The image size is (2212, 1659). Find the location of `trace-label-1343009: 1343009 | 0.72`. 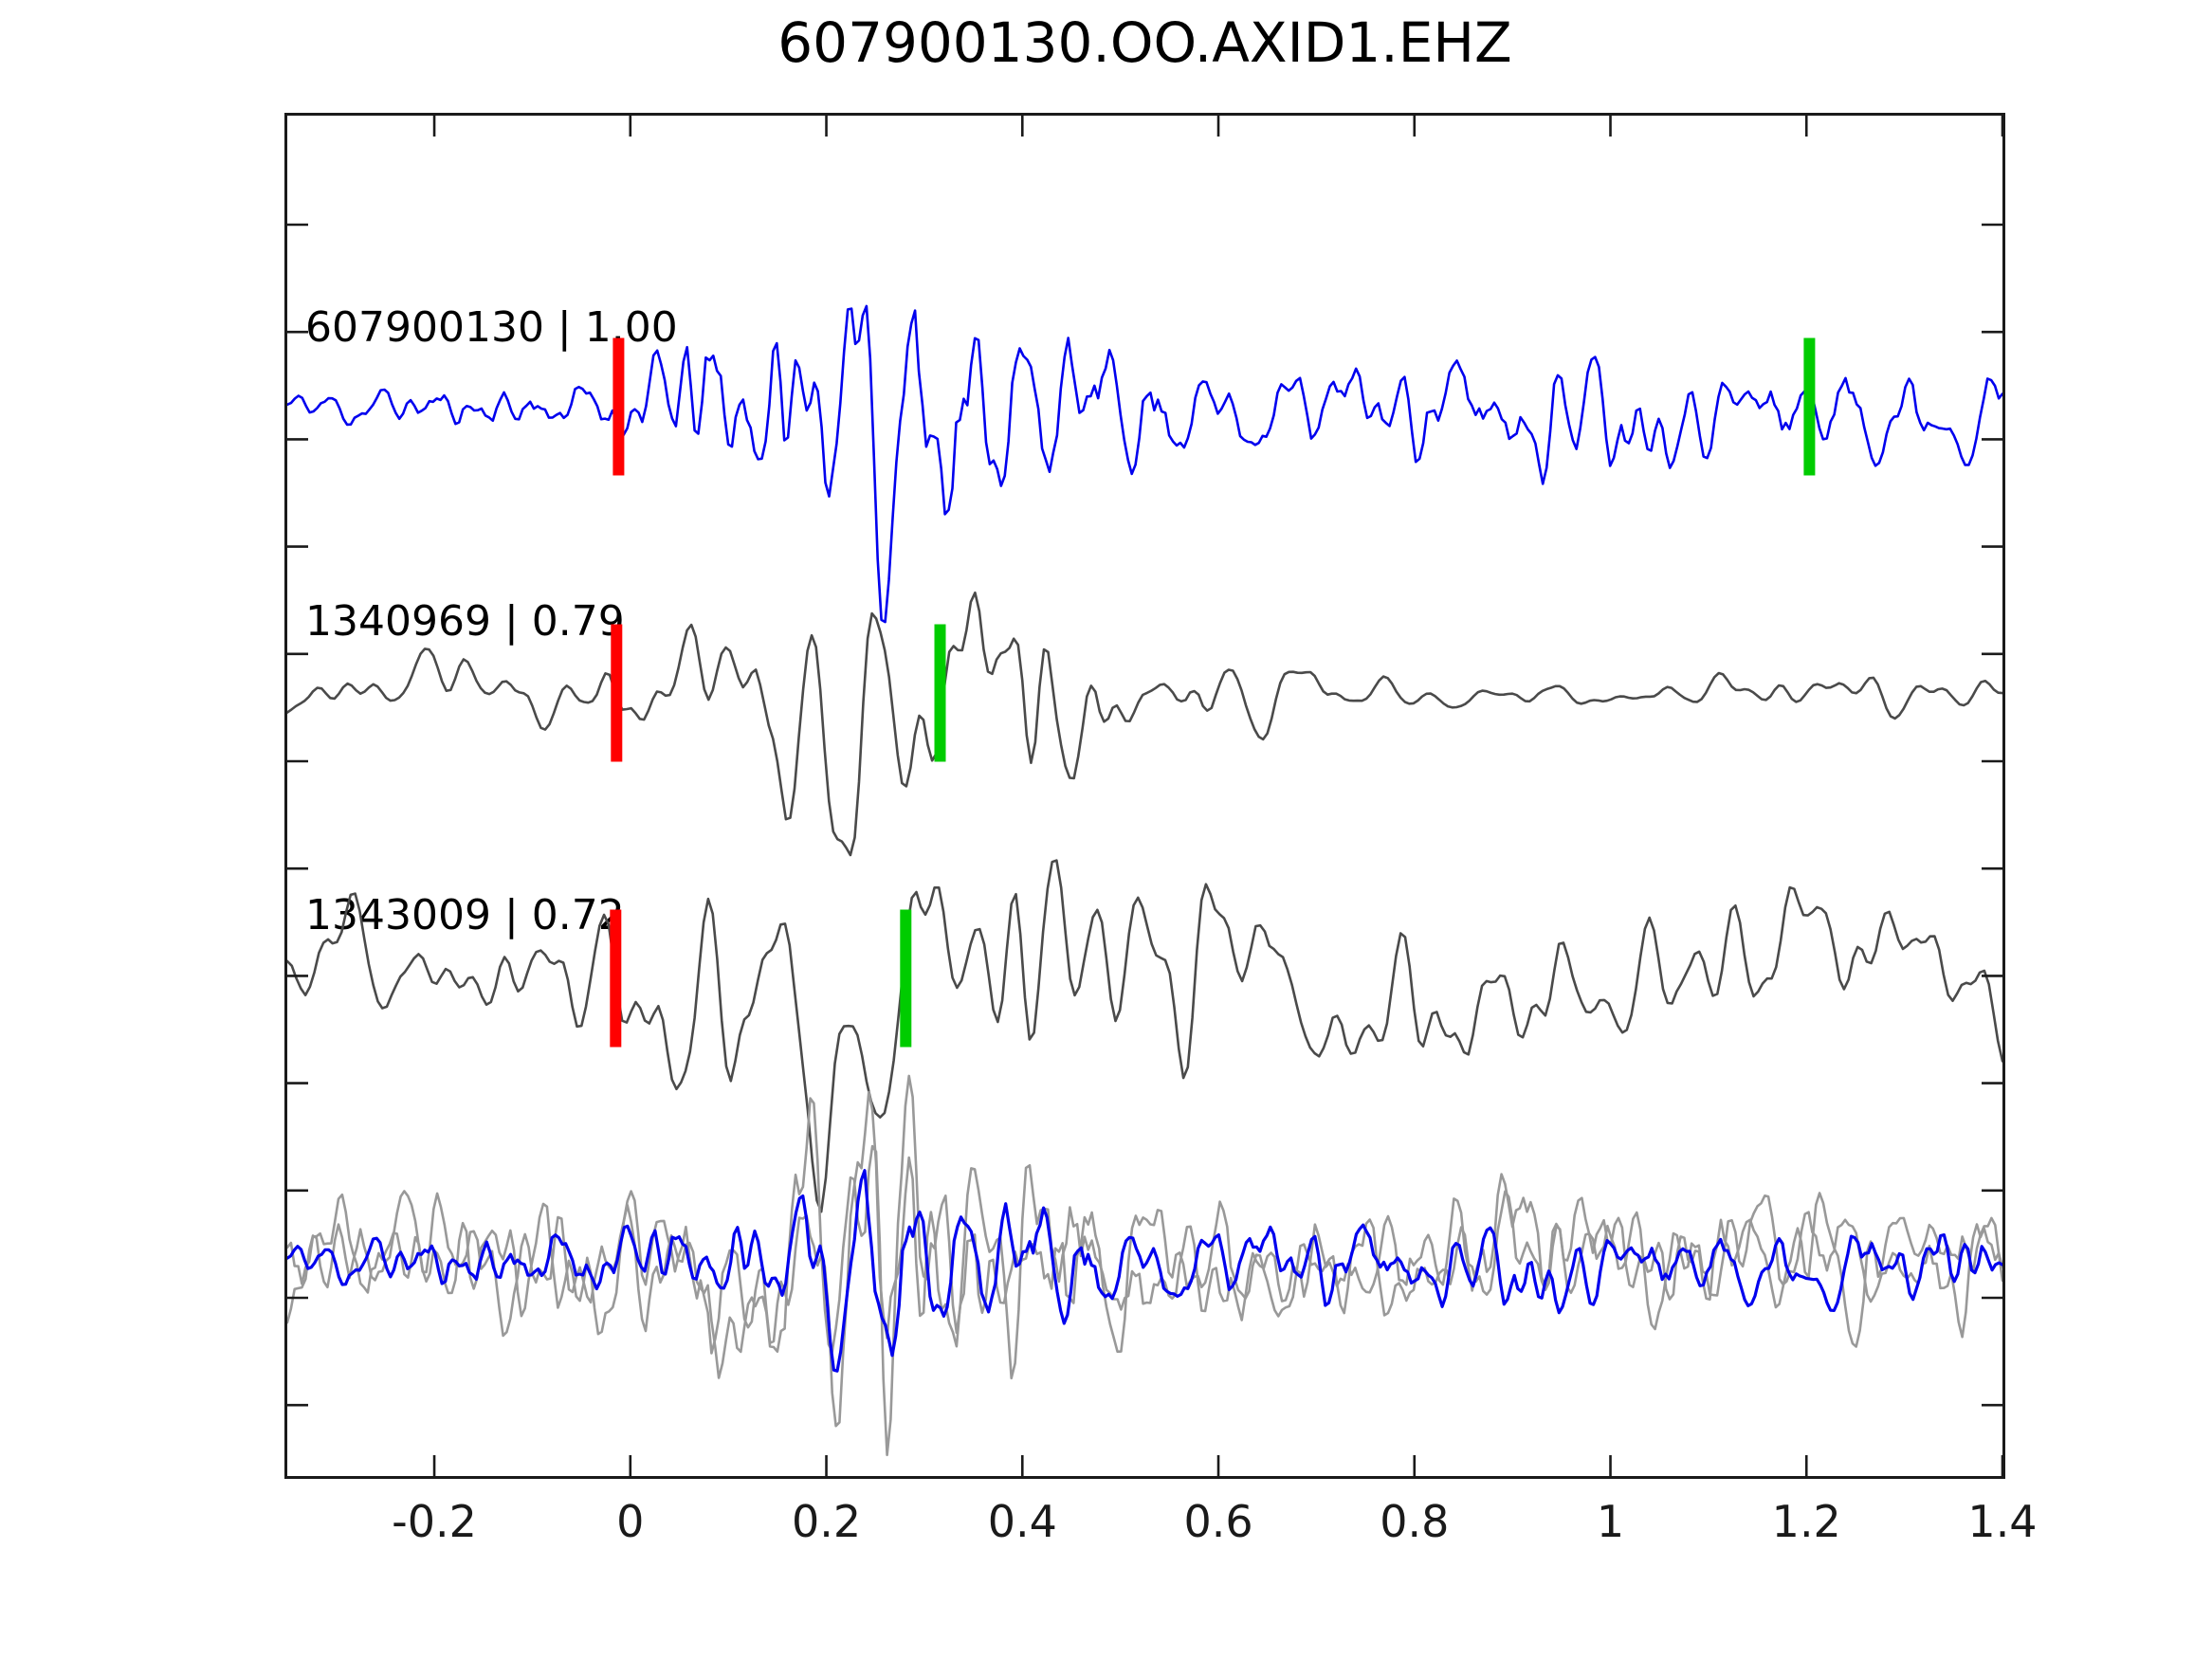

trace-label-1343009: 1343009 | 0.72 is located at coordinates (465, 915).